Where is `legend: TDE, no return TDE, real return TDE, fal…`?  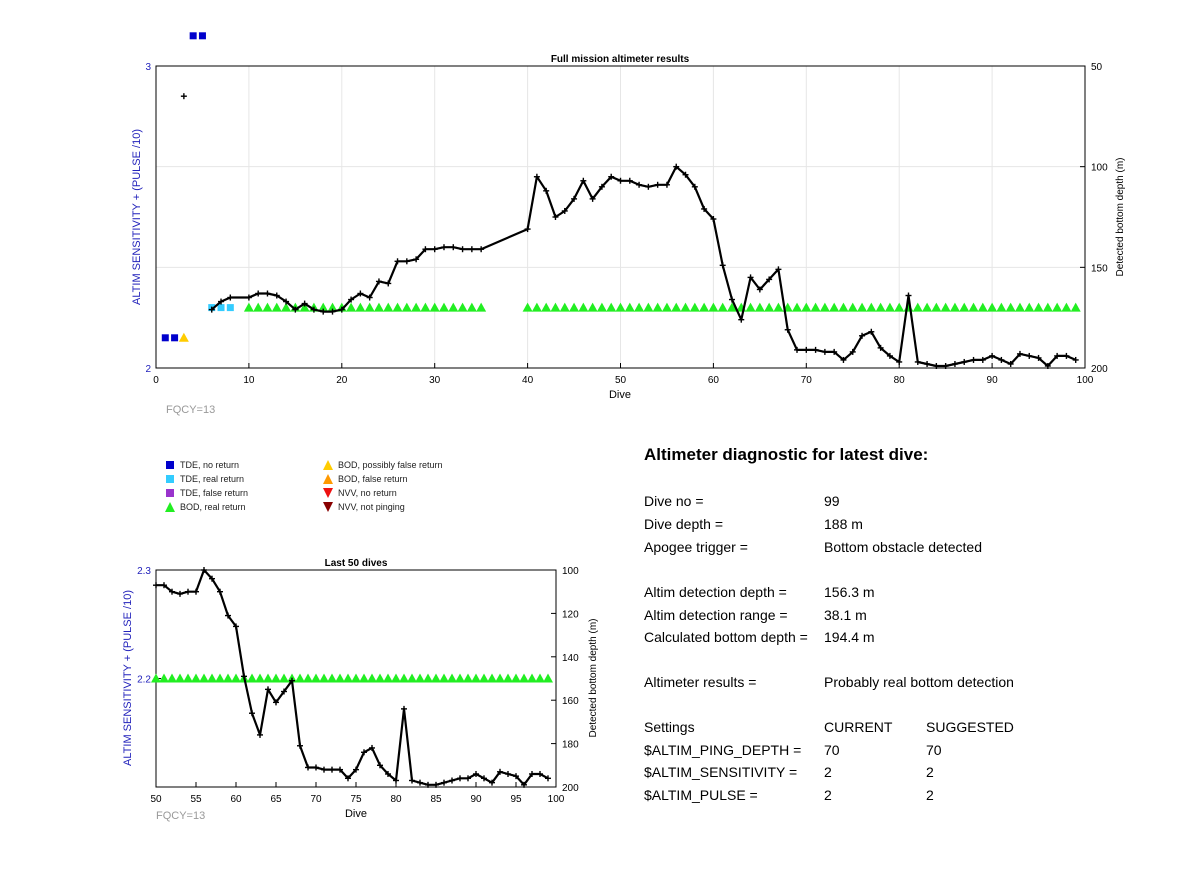
legend: TDE, no return TDE, real return TDE, fal… is located at coordinates (325, 488).